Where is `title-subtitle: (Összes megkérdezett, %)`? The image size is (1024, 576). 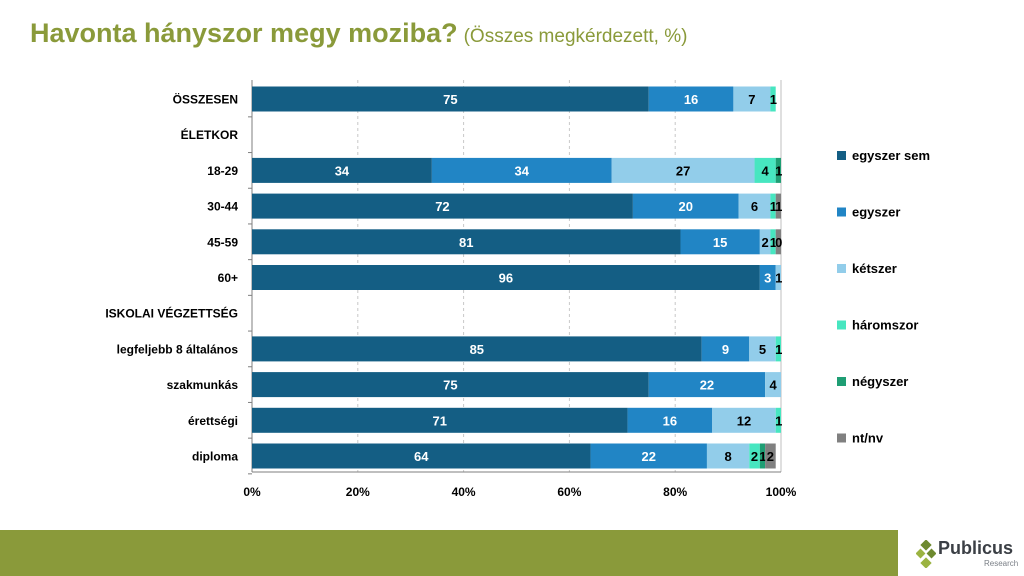
title-subtitle: (Összes megkérdezett, %) is located at coordinates (575, 36).